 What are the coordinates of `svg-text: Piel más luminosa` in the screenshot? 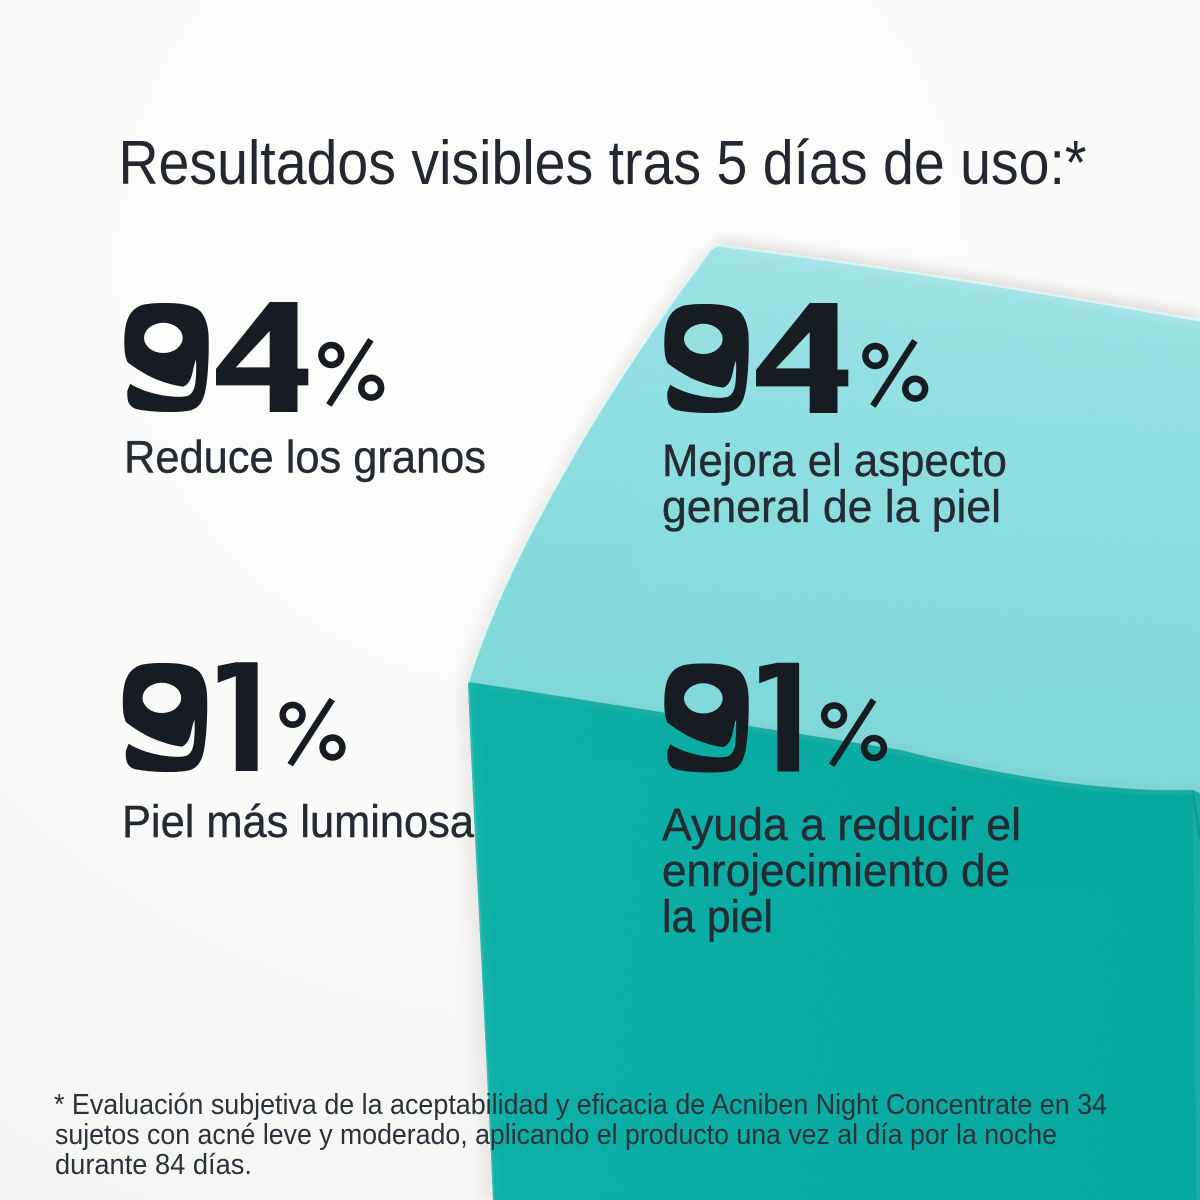 It's located at (298, 821).